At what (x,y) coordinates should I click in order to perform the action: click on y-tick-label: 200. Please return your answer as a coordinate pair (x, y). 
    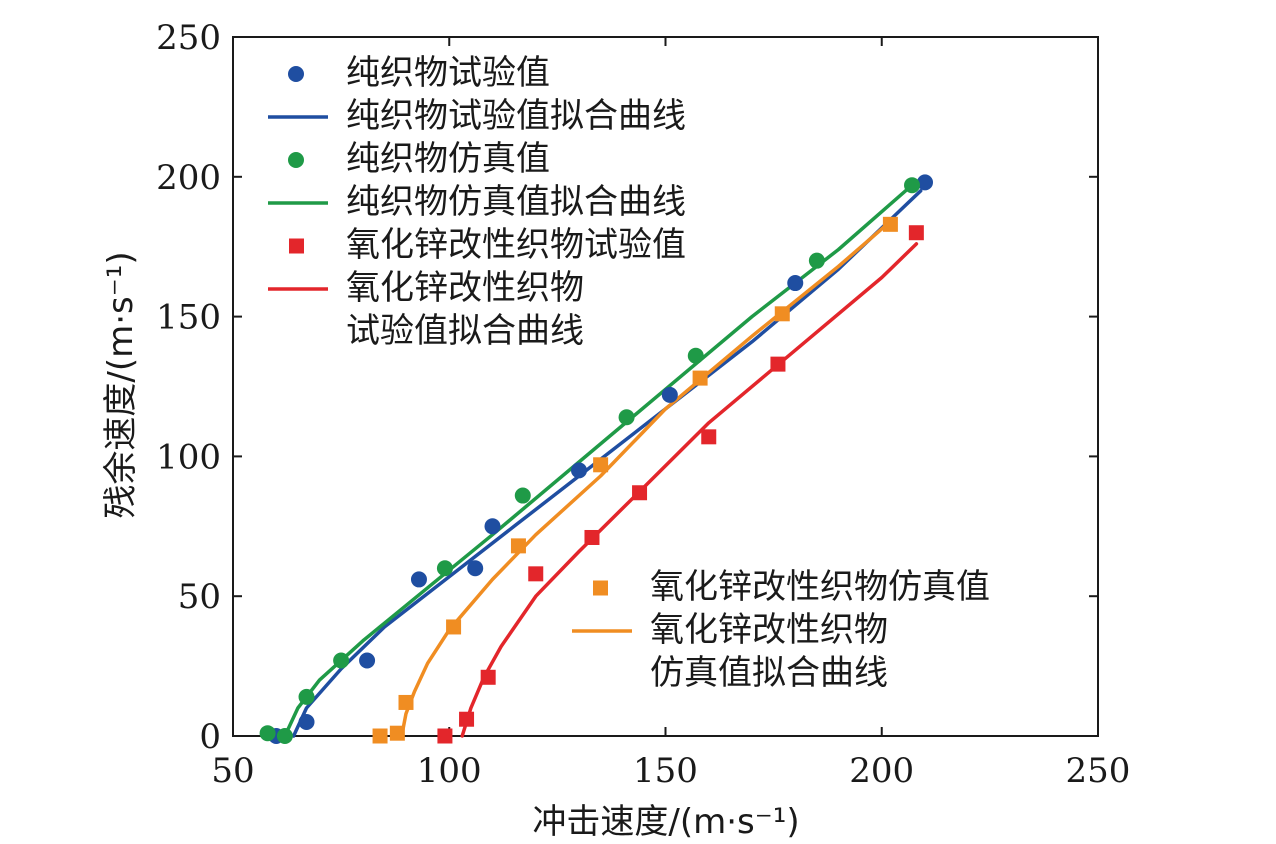
    Looking at the image, I should click on (188, 178).